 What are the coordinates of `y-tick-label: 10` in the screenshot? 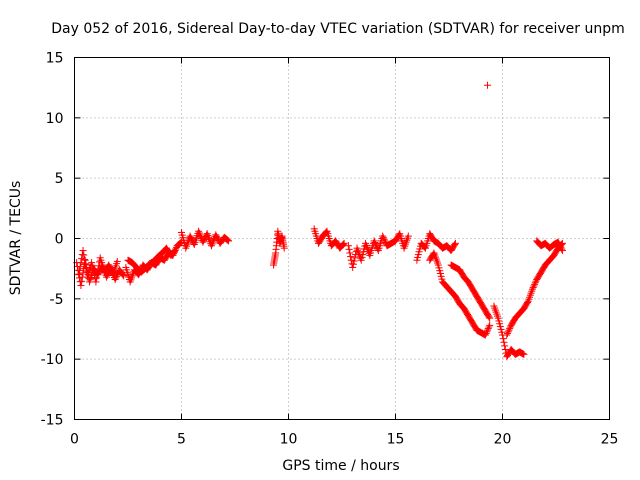 It's located at (55, 119).